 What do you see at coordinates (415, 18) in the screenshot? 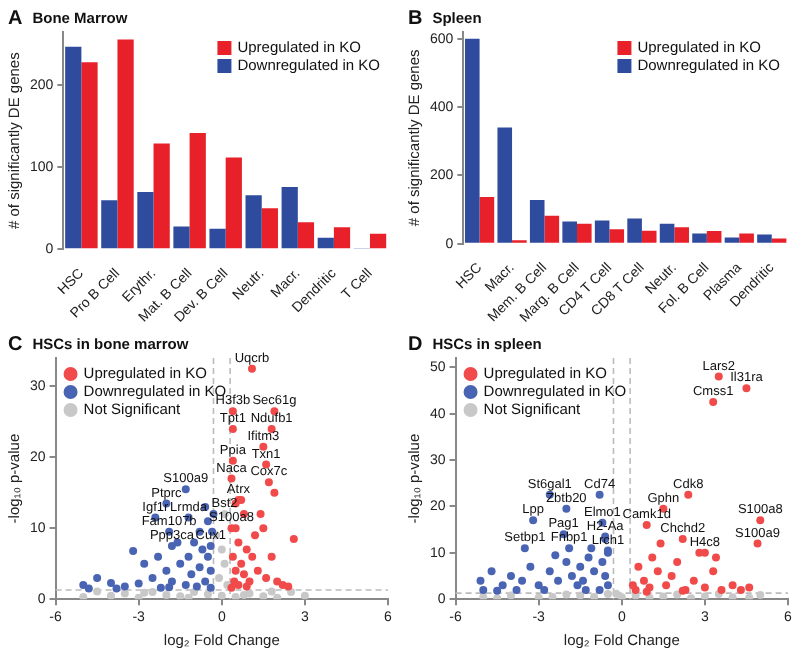
I see `text: B` at bounding box center [415, 18].